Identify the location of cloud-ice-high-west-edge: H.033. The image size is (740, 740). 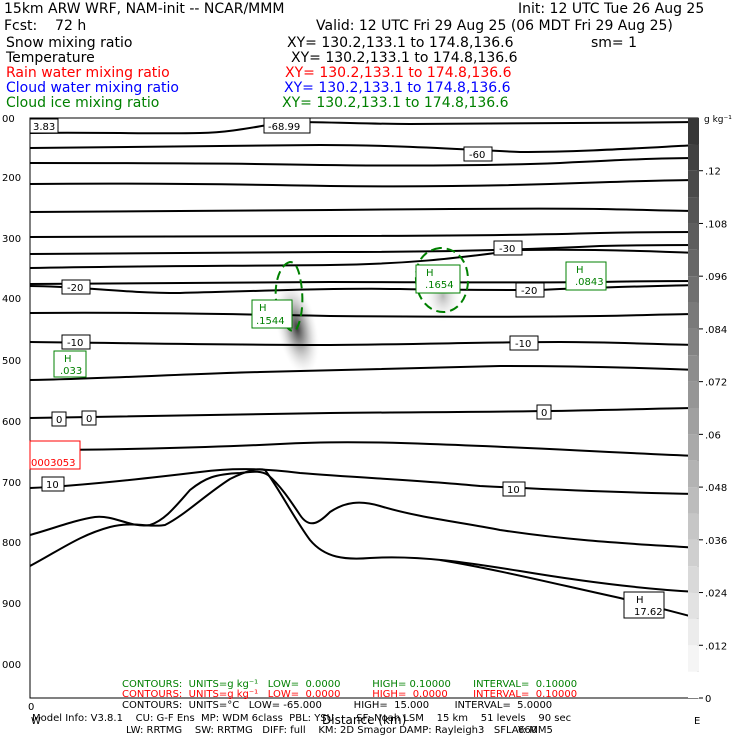
(70, 364).